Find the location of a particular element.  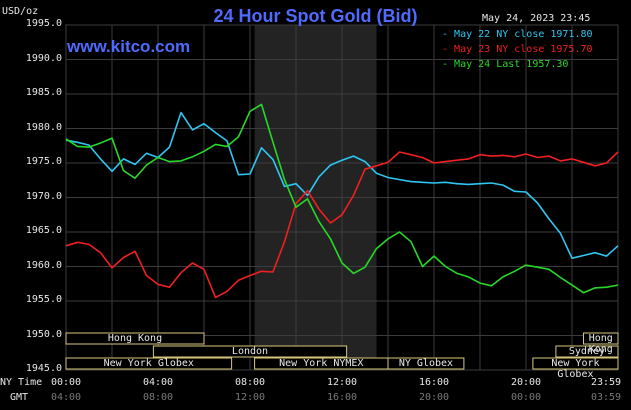

y-tick-label: 1980.0 is located at coordinates (43, 127).